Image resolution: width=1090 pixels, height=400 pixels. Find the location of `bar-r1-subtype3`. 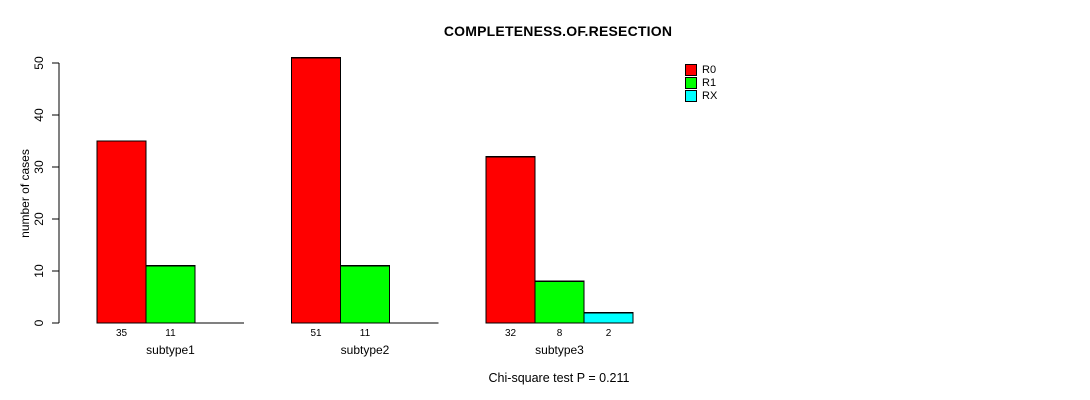

bar-r1-subtype3 is located at coordinates (559, 302).